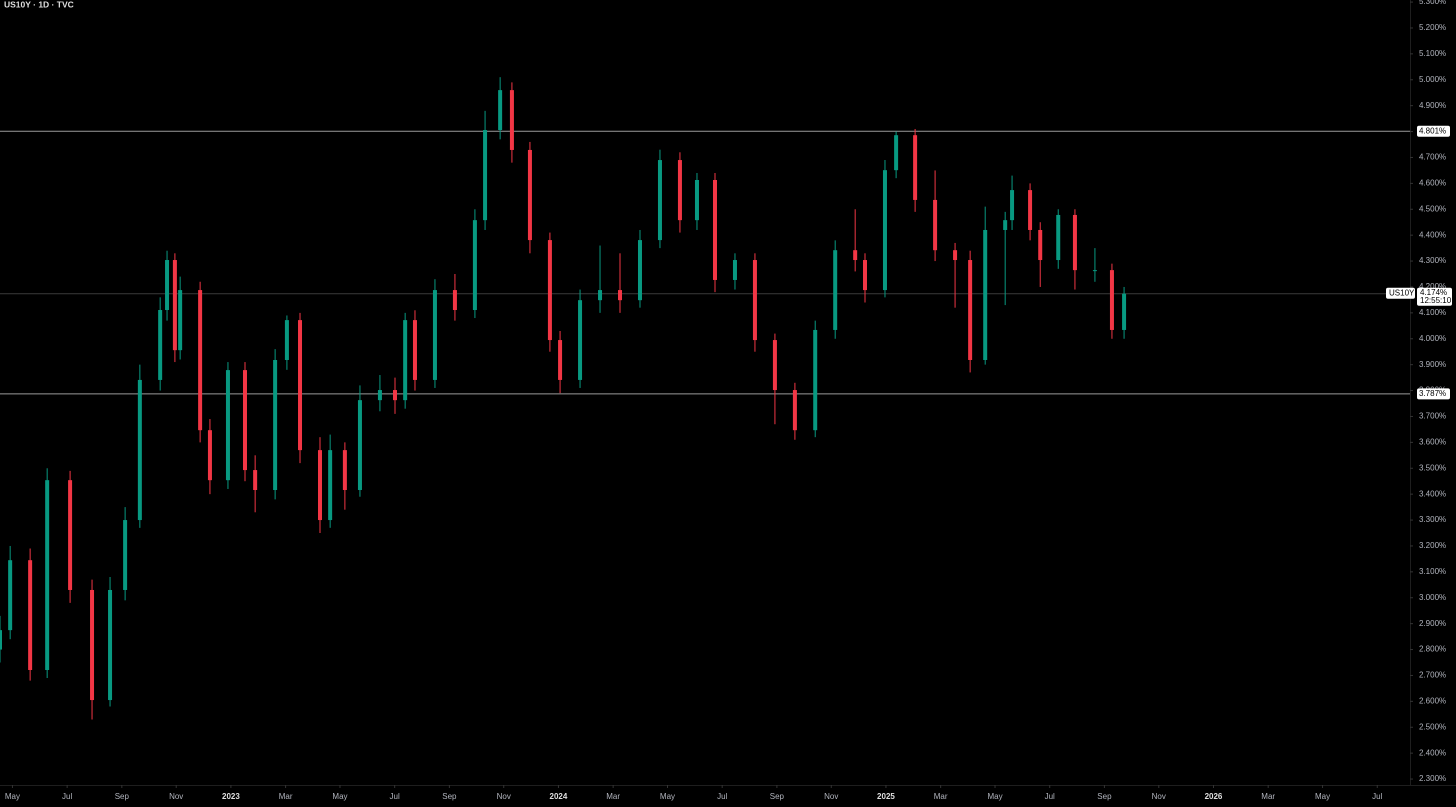  What do you see at coordinates (1432, 105) in the screenshot?
I see `y-tick-label: 4.900%` at bounding box center [1432, 105].